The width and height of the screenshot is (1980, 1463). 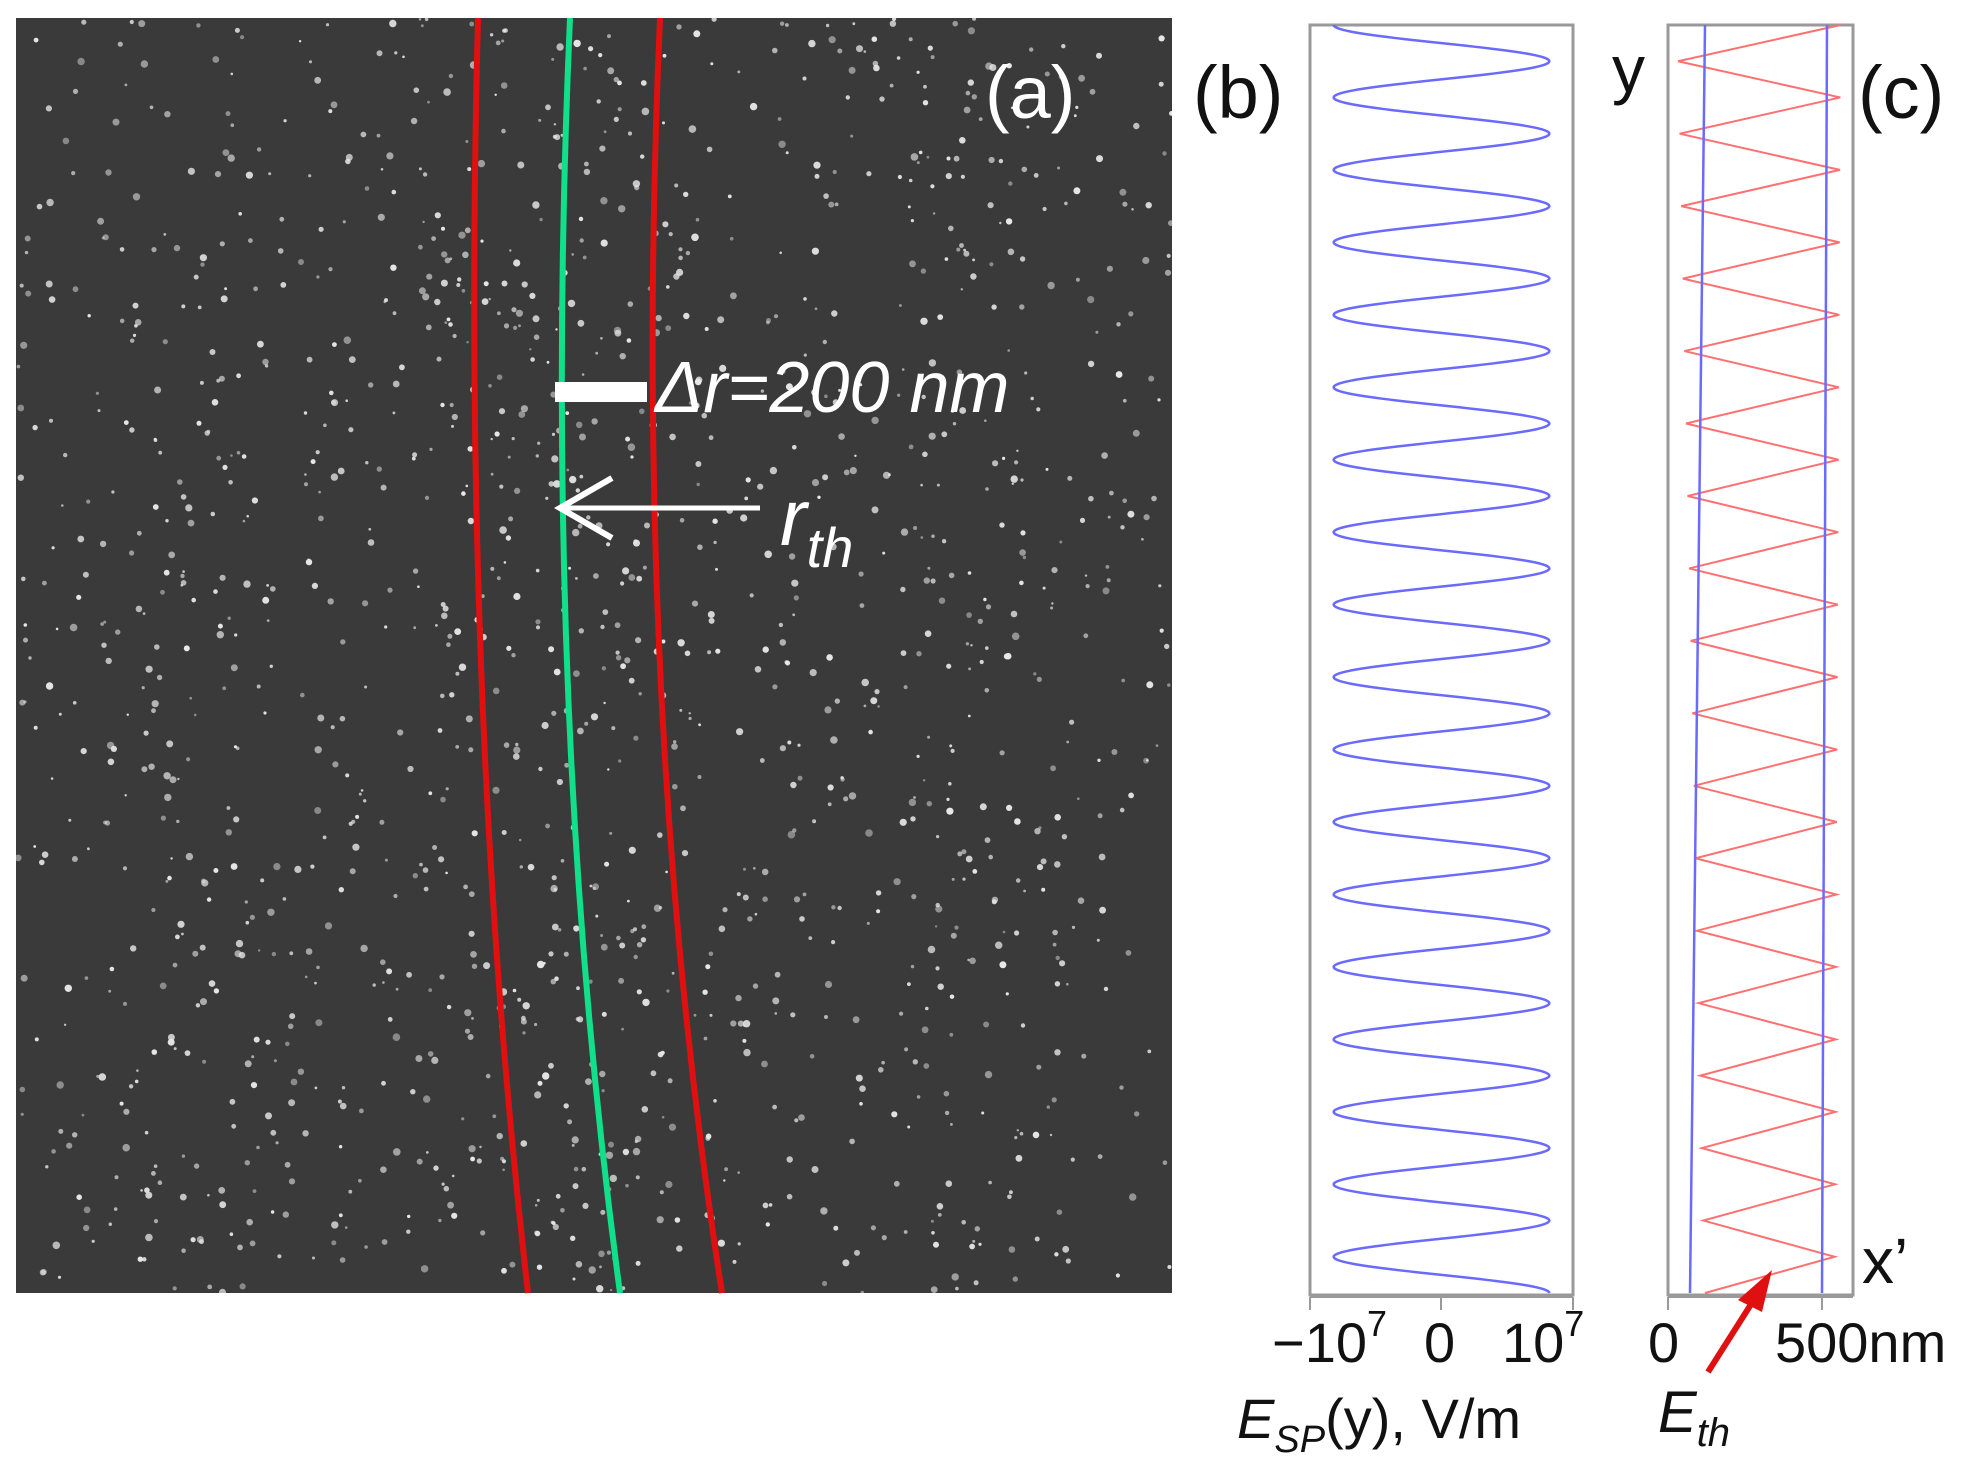 What do you see at coordinates (1663, 1342) in the screenshot?
I see `panel-c-tick-label-zero: 0` at bounding box center [1663, 1342].